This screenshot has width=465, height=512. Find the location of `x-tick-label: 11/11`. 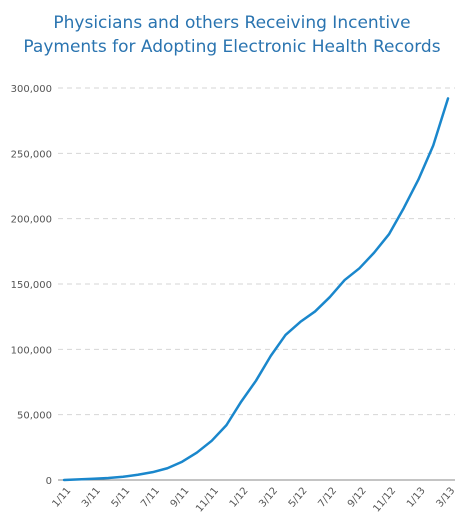

x-tick-label: 11/11 is located at coordinates (207, 498).